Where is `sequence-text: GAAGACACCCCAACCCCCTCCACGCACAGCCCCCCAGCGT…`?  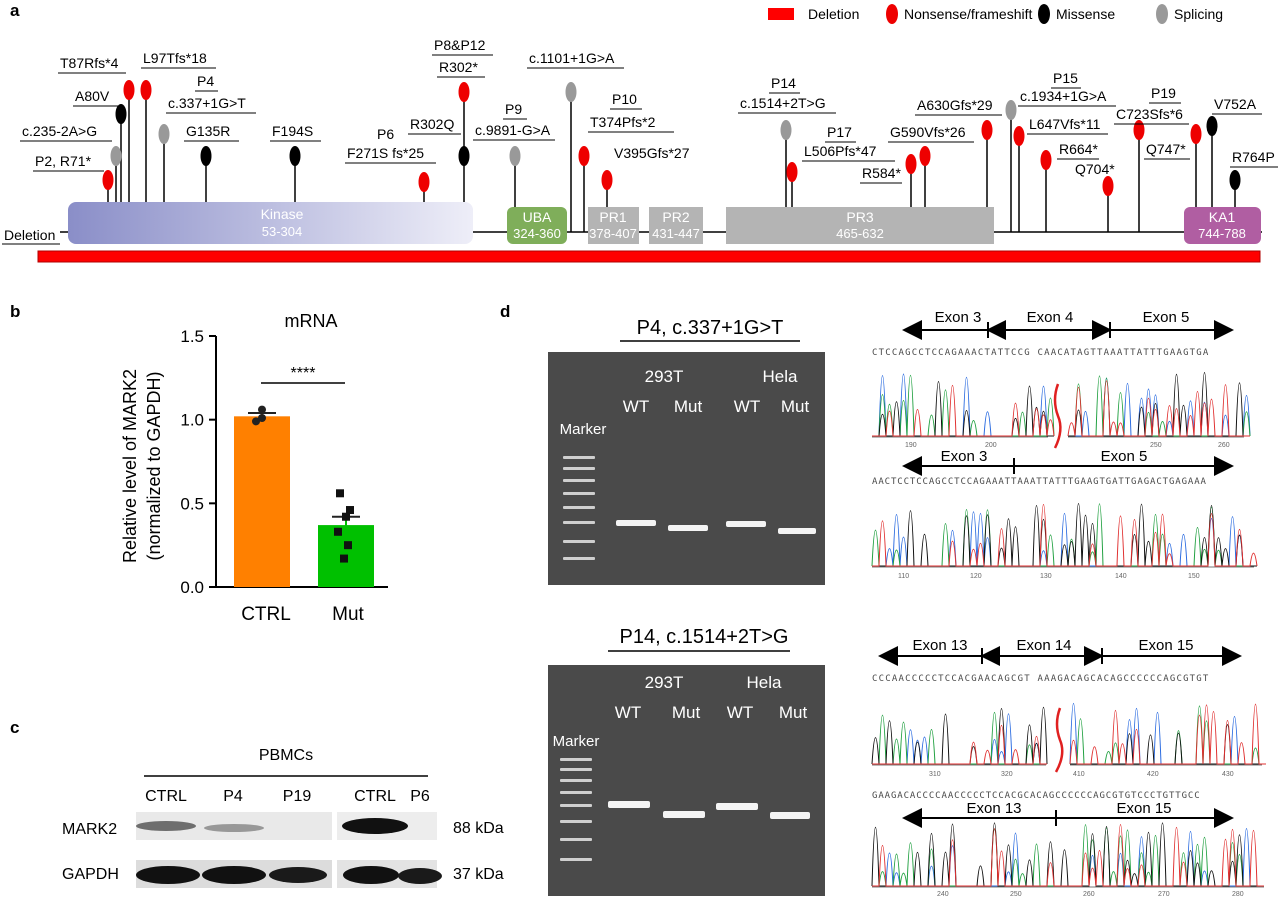
sequence-text: GAAGACACCCCAACCCCCTCCACGCACAGCCCCCCAGCGT… is located at coordinates (1036, 796).